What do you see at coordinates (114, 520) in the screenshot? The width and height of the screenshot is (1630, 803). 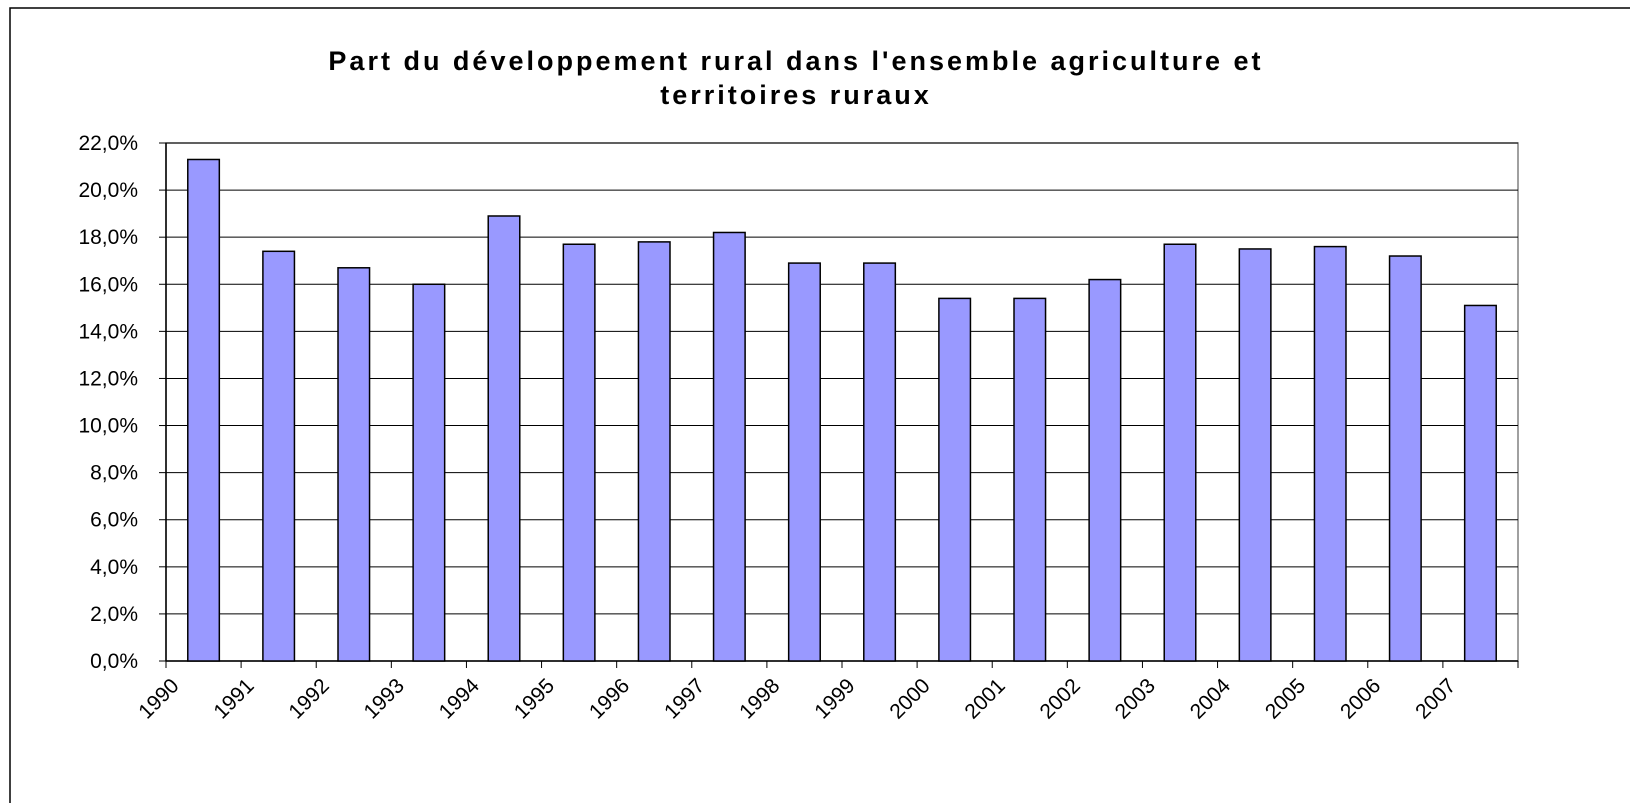 I see `y-tick-label: 6,0%` at bounding box center [114, 520].